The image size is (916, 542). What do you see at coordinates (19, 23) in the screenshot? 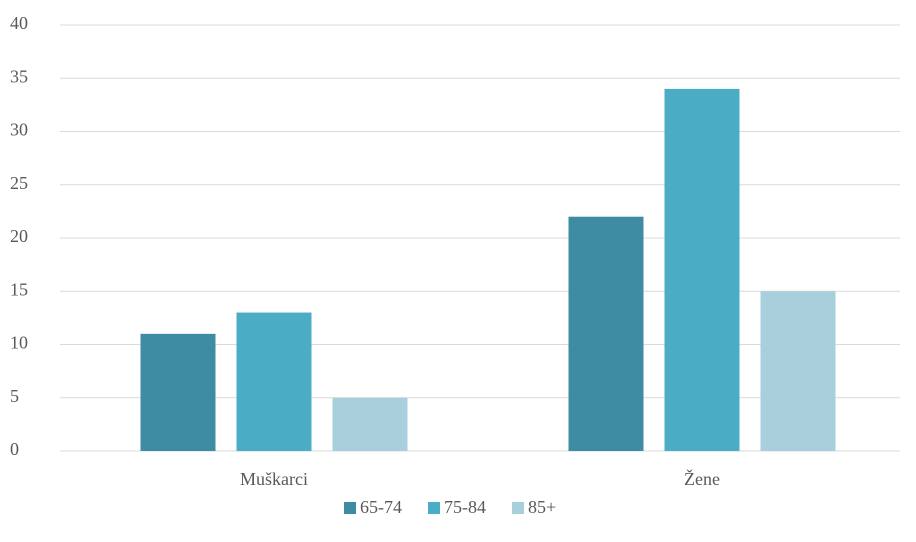
I see `y-tick-label: 40` at bounding box center [19, 23].